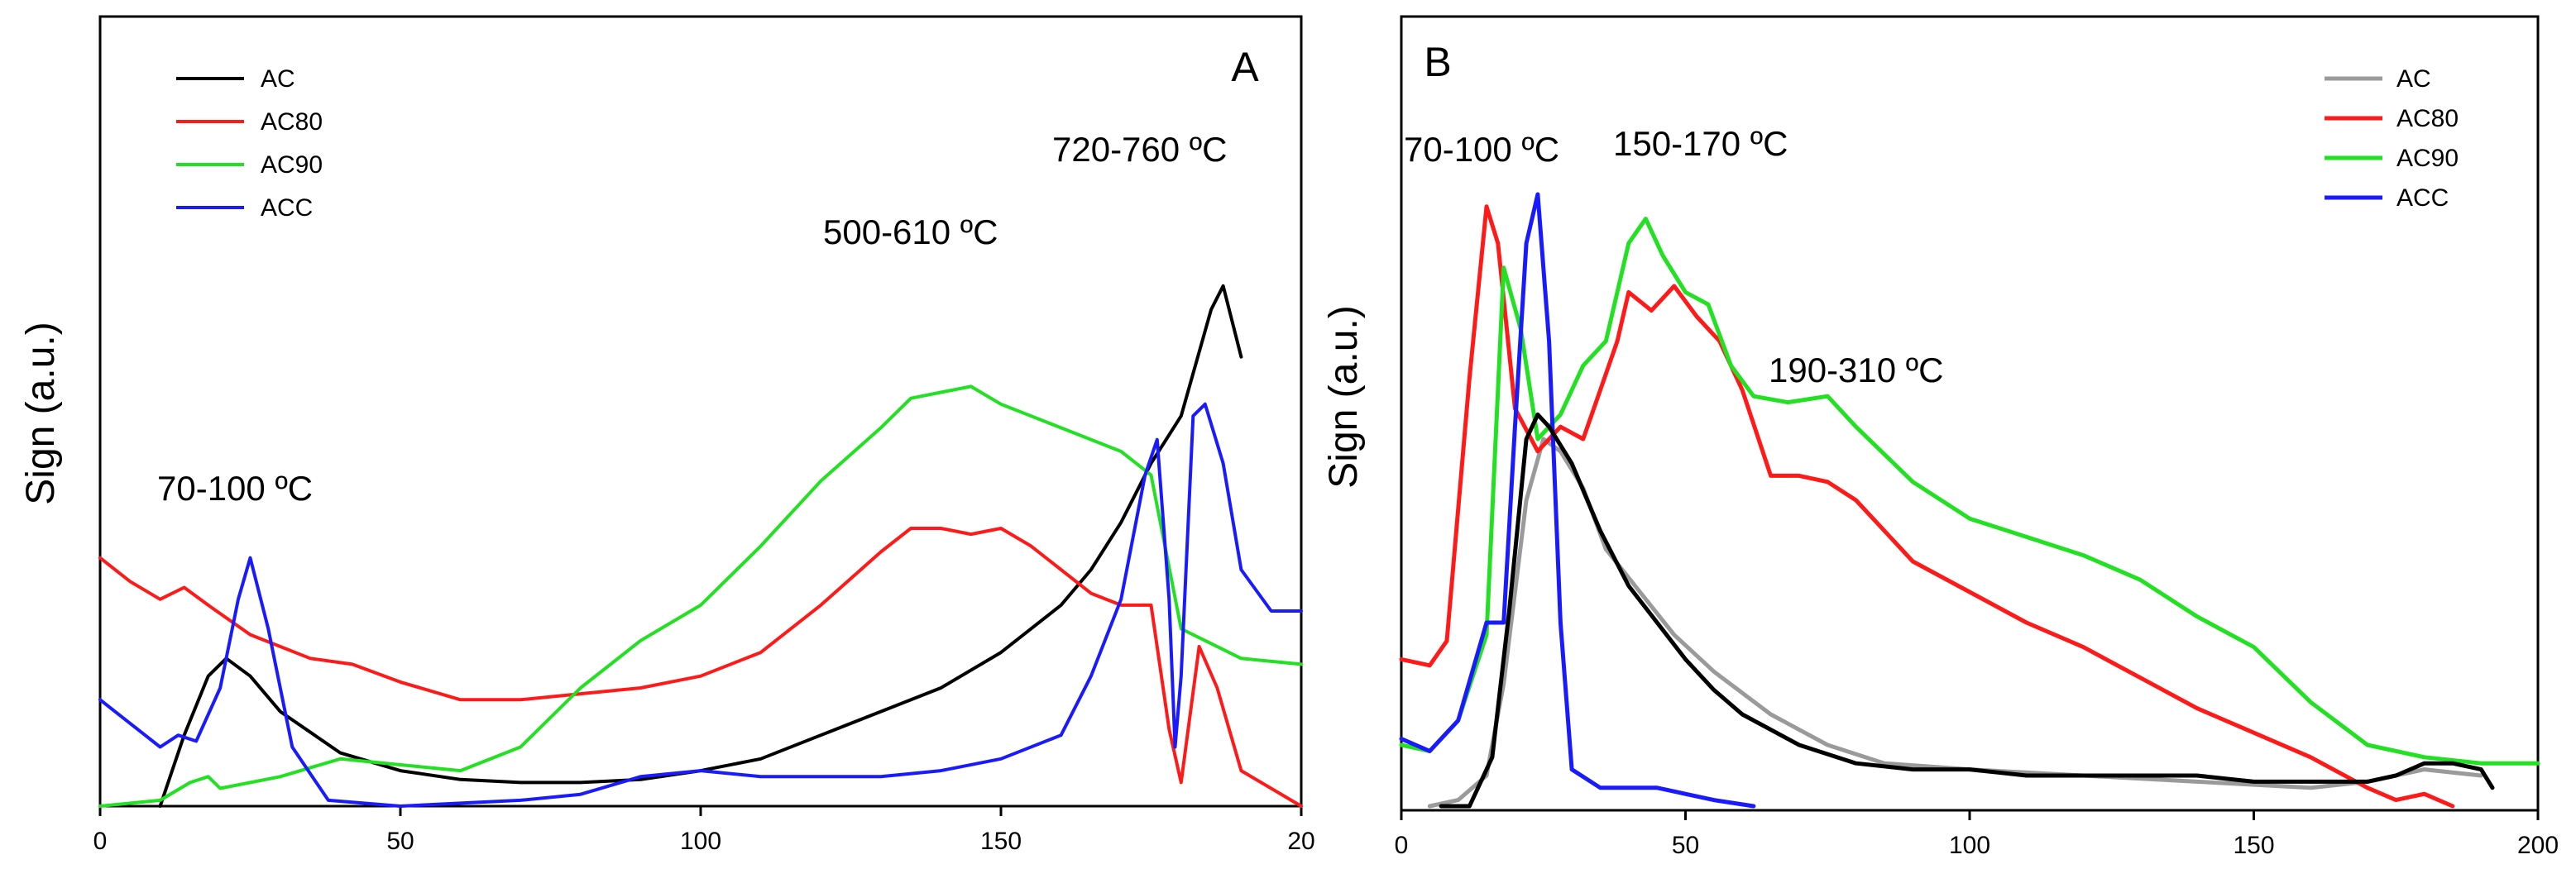 The width and height of the screenshot is (2576, 888). What do you see at coordinates (1245, 67) in the screenshot?
I see `panel-a-label: A` at bounding box center [1245, 67].